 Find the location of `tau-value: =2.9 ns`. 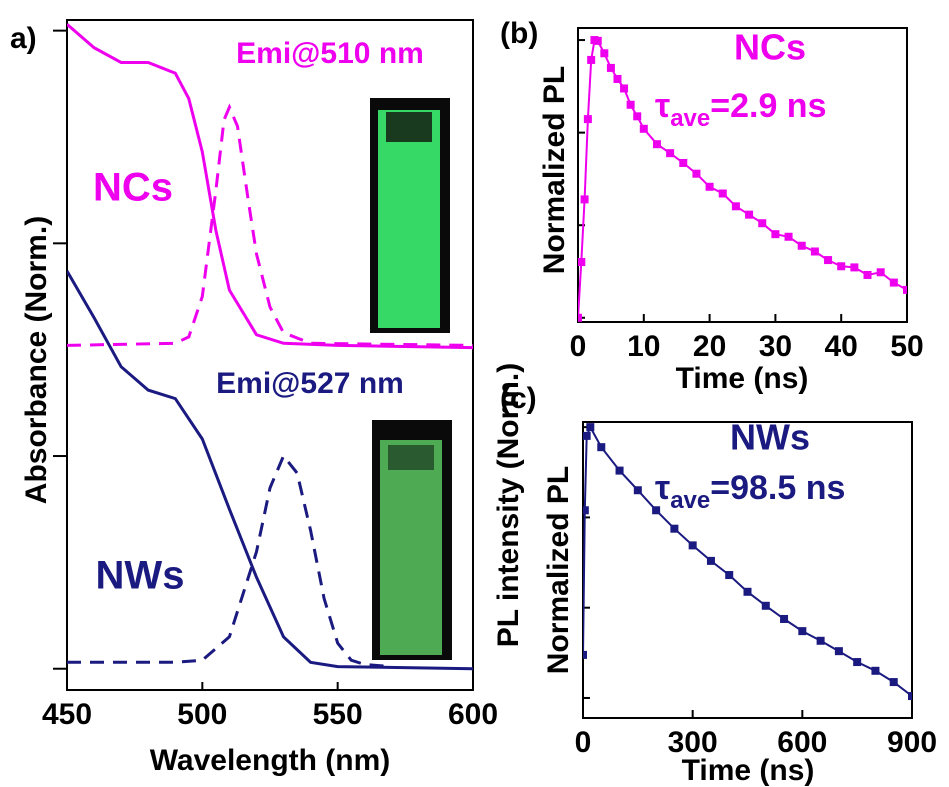

tau-value: =2.9 ns is located at coordinates (768, 106).